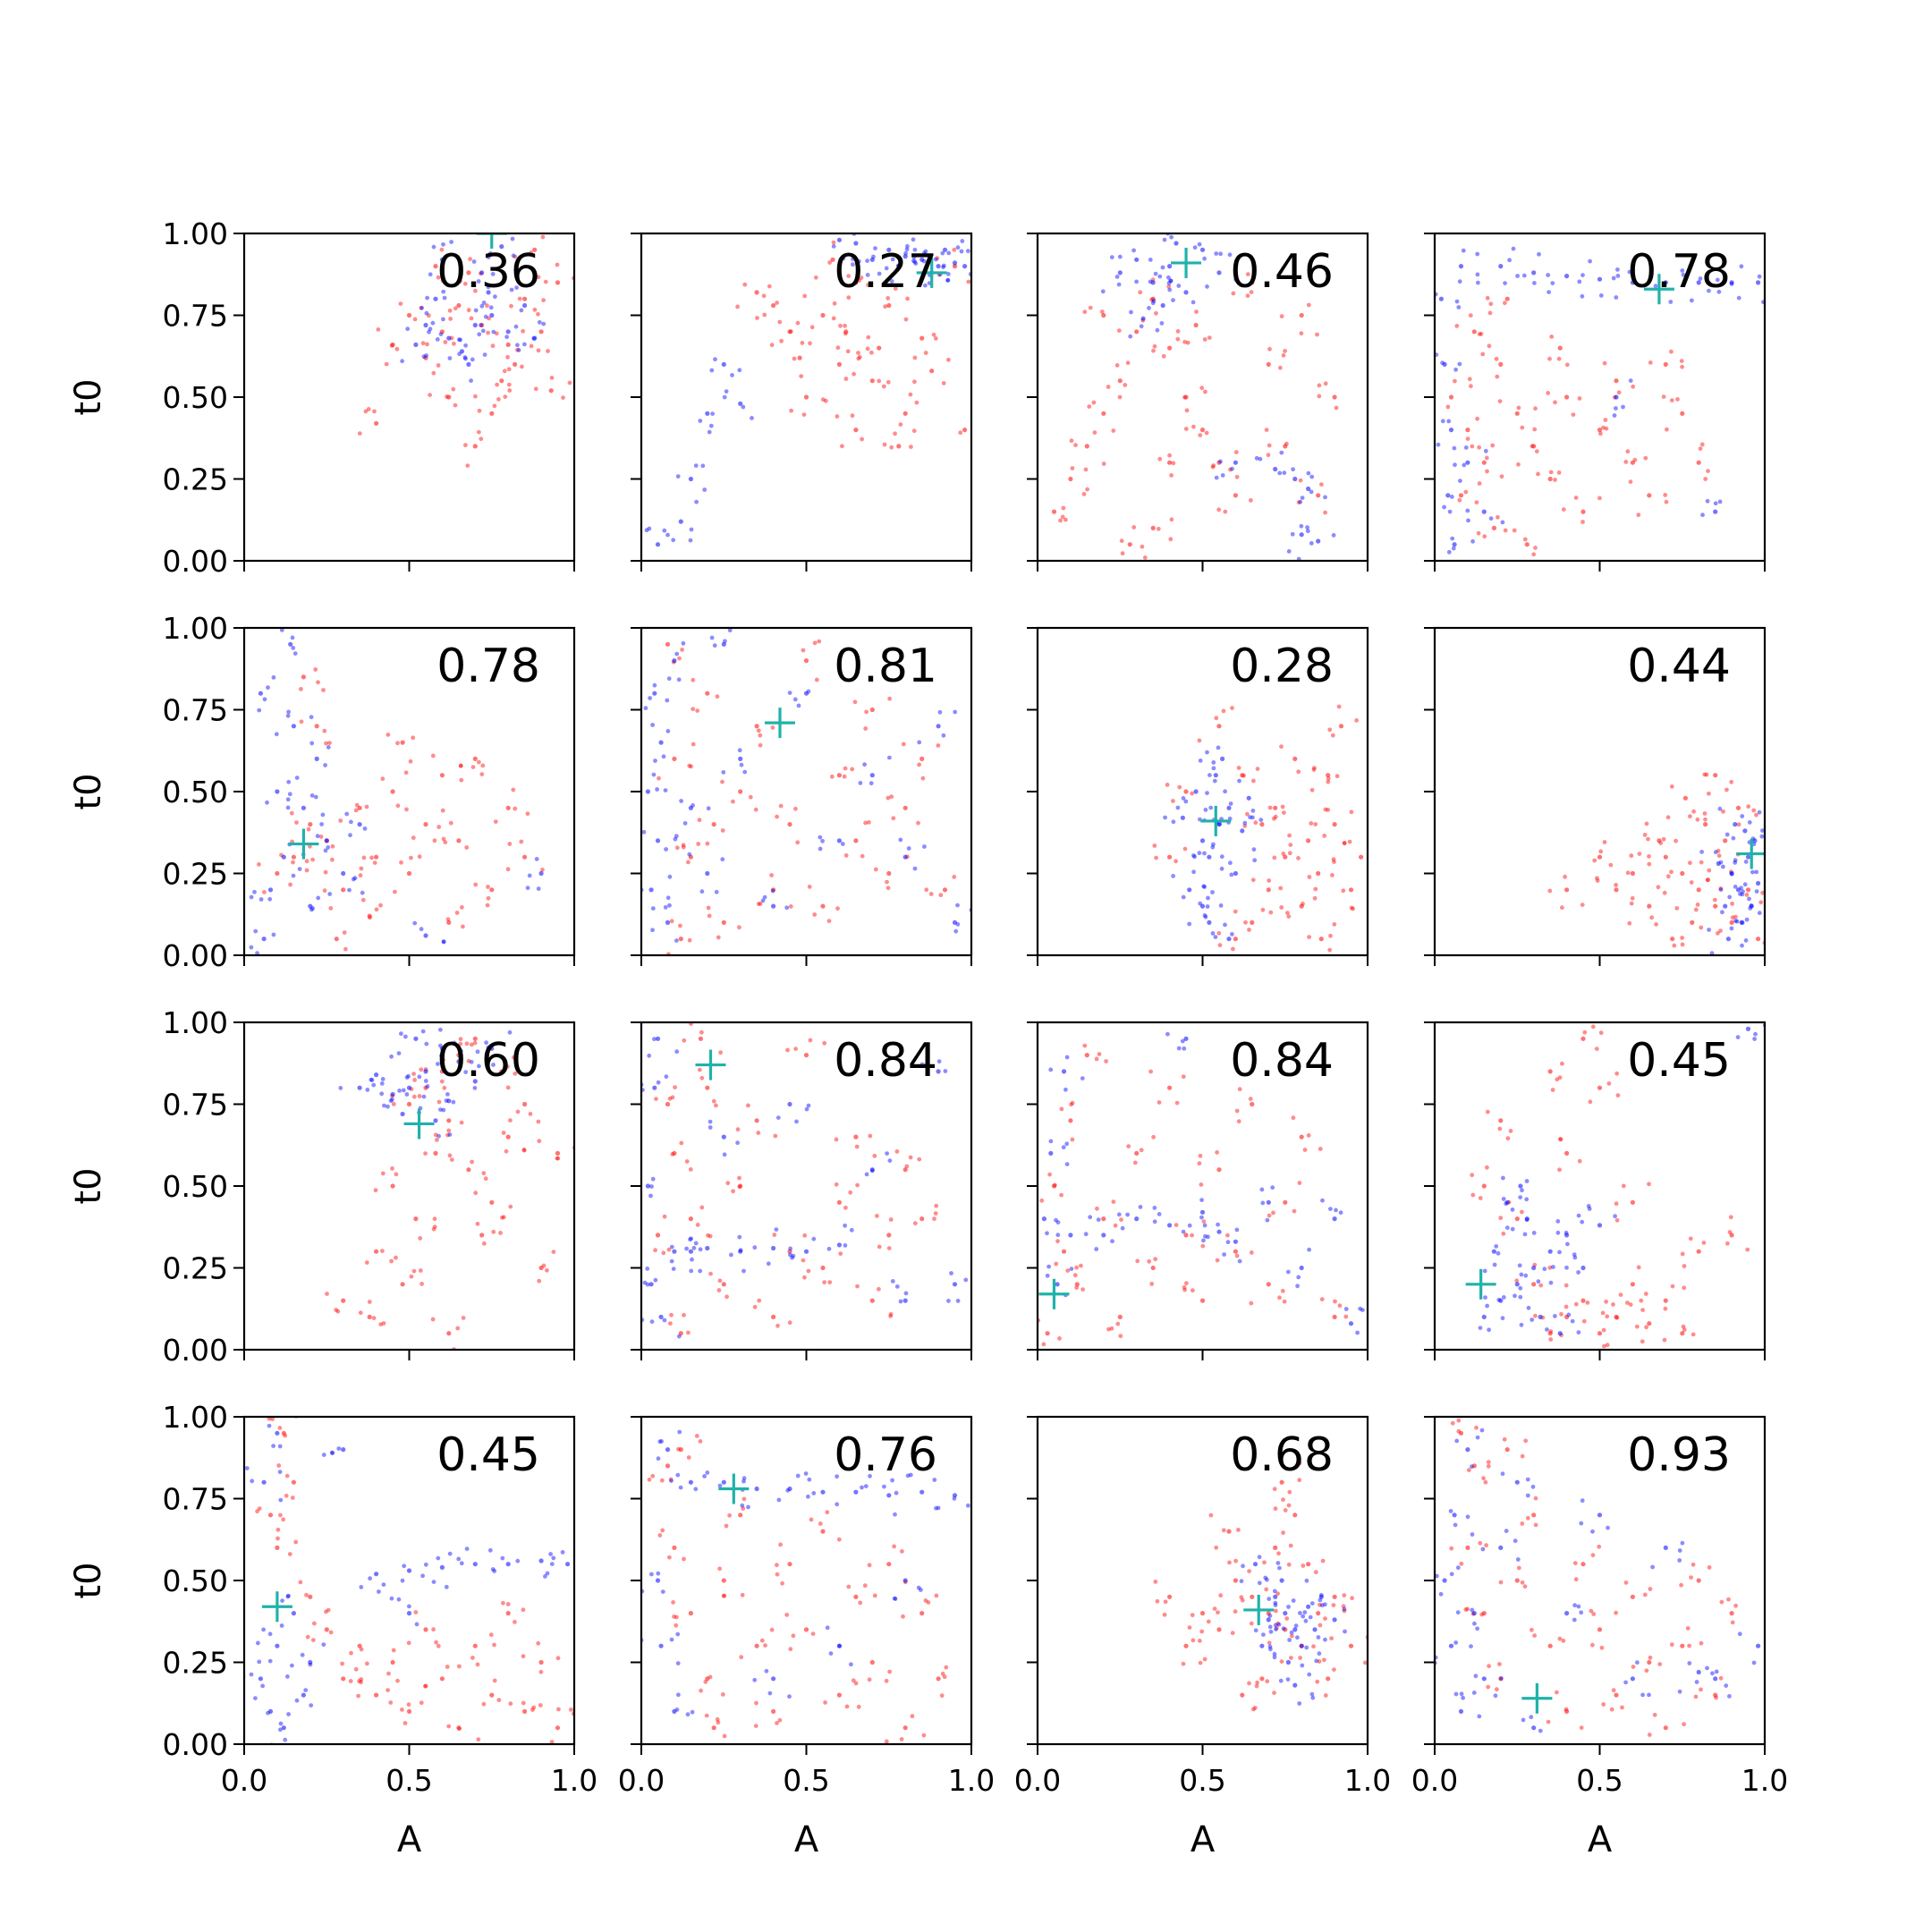 The height and width of the screenshot is (1932, 1932). I want to click on panel-value-label: 0.81, so click(885, 666).